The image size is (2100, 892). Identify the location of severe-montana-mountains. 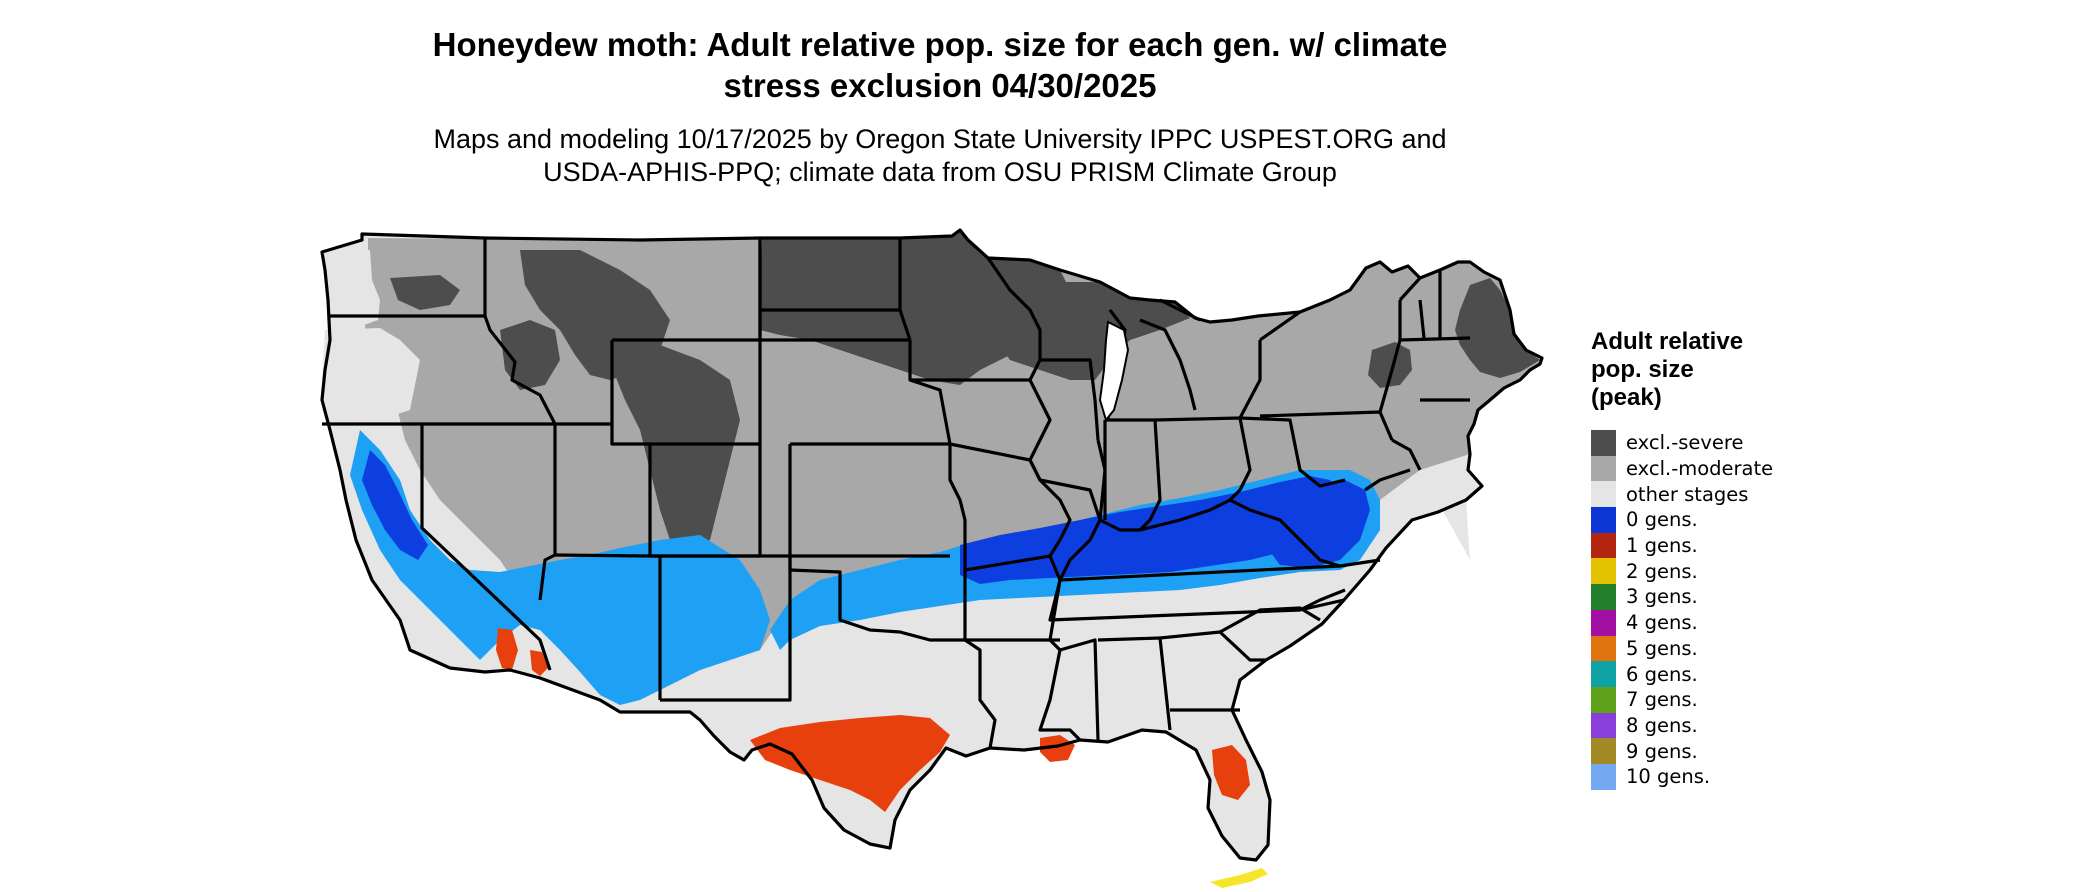
(595, 315).